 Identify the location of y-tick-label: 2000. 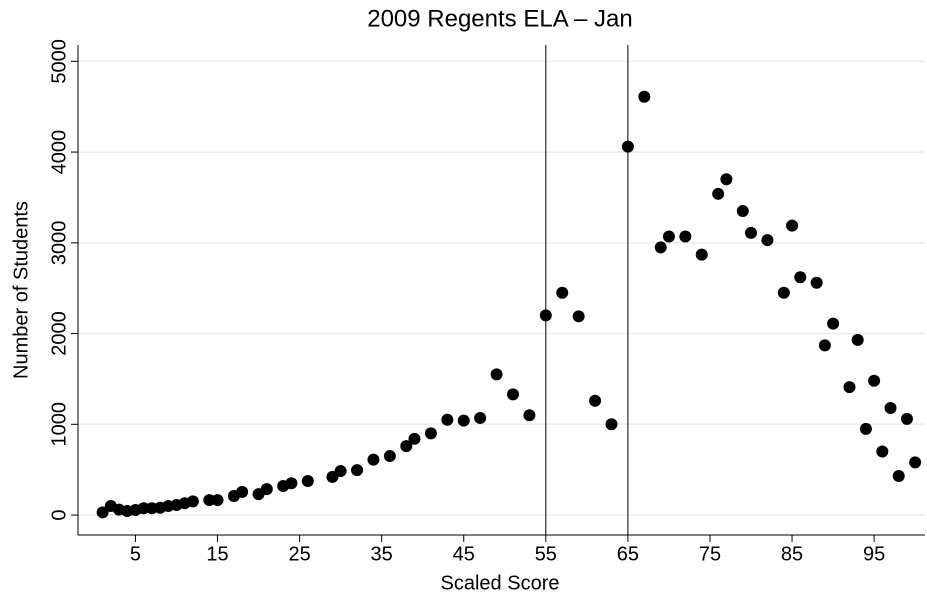
(59, 333).